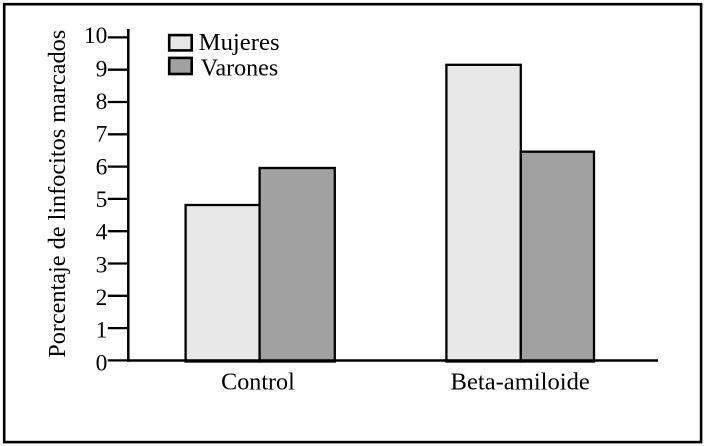 Image resolution: width=705 pixels, height=446 pixels. What do you see at coordinates (102, 265) in the screenshot?
I see `svg-text: 3` at bounding box center [102, 265].